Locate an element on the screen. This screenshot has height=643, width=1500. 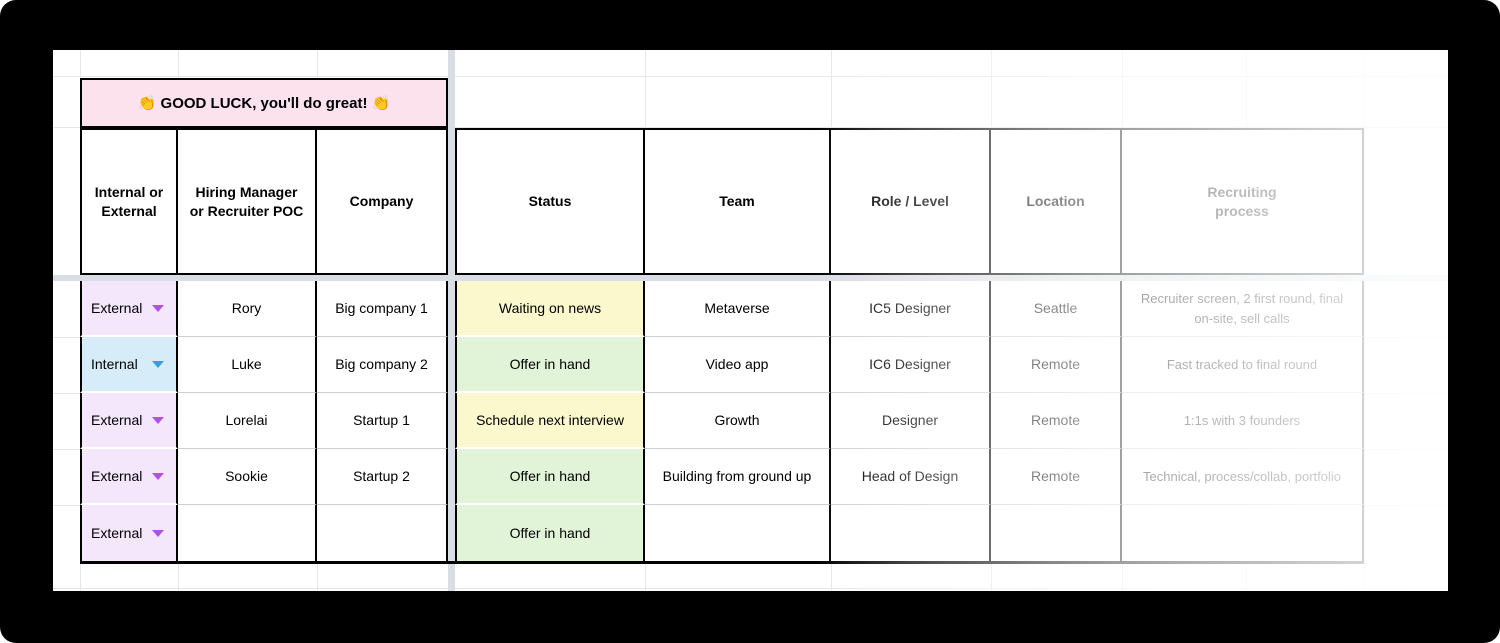
header-hiring-manager-poc: Hiring Manager or Recruiter POC is located at coordinates (247, 201).